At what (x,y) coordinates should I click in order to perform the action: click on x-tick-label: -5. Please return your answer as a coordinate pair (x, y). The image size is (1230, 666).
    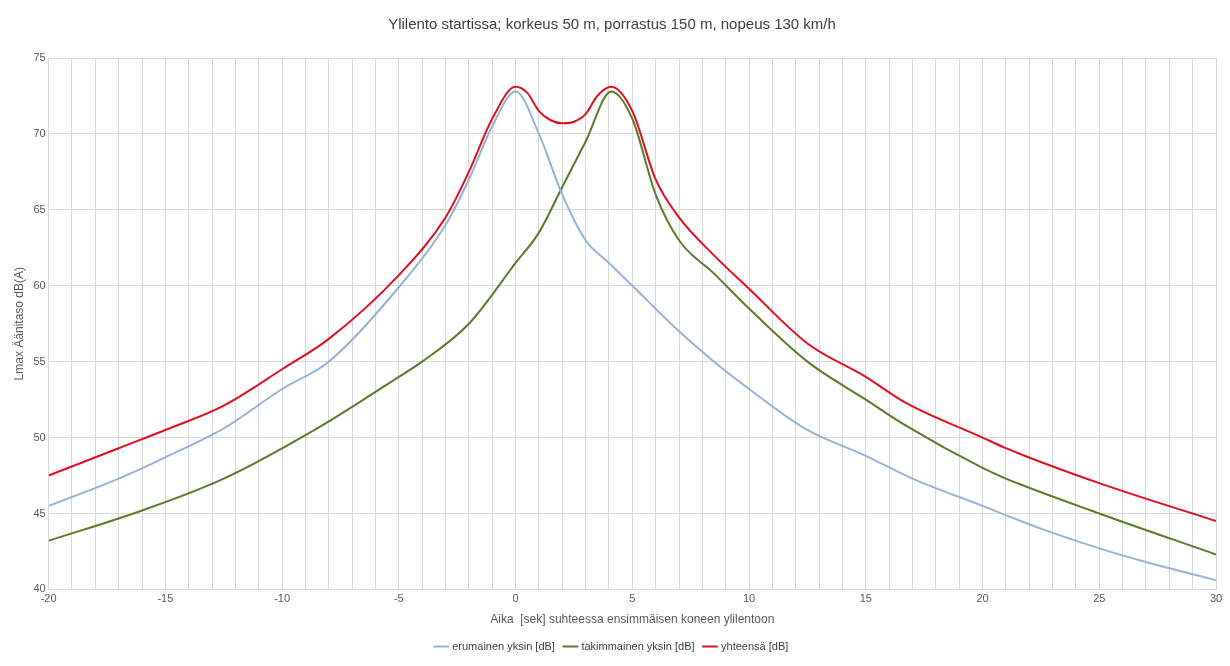
    Looking at the image, I should click on (398, 598).